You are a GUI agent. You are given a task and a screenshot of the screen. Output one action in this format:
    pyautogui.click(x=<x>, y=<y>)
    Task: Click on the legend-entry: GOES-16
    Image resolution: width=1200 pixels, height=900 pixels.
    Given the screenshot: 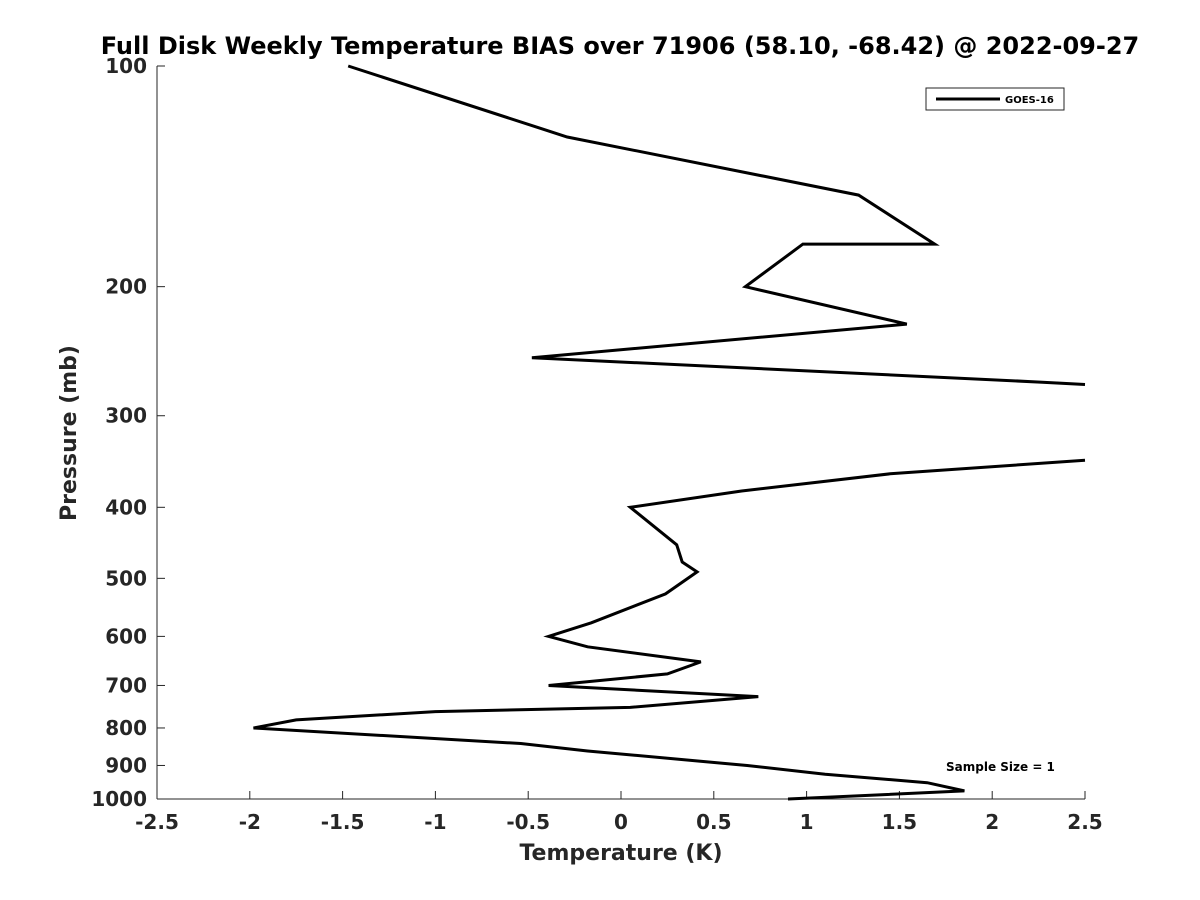 What is the action you would take?
    pyautogui.click(x=1029, y=100)
    